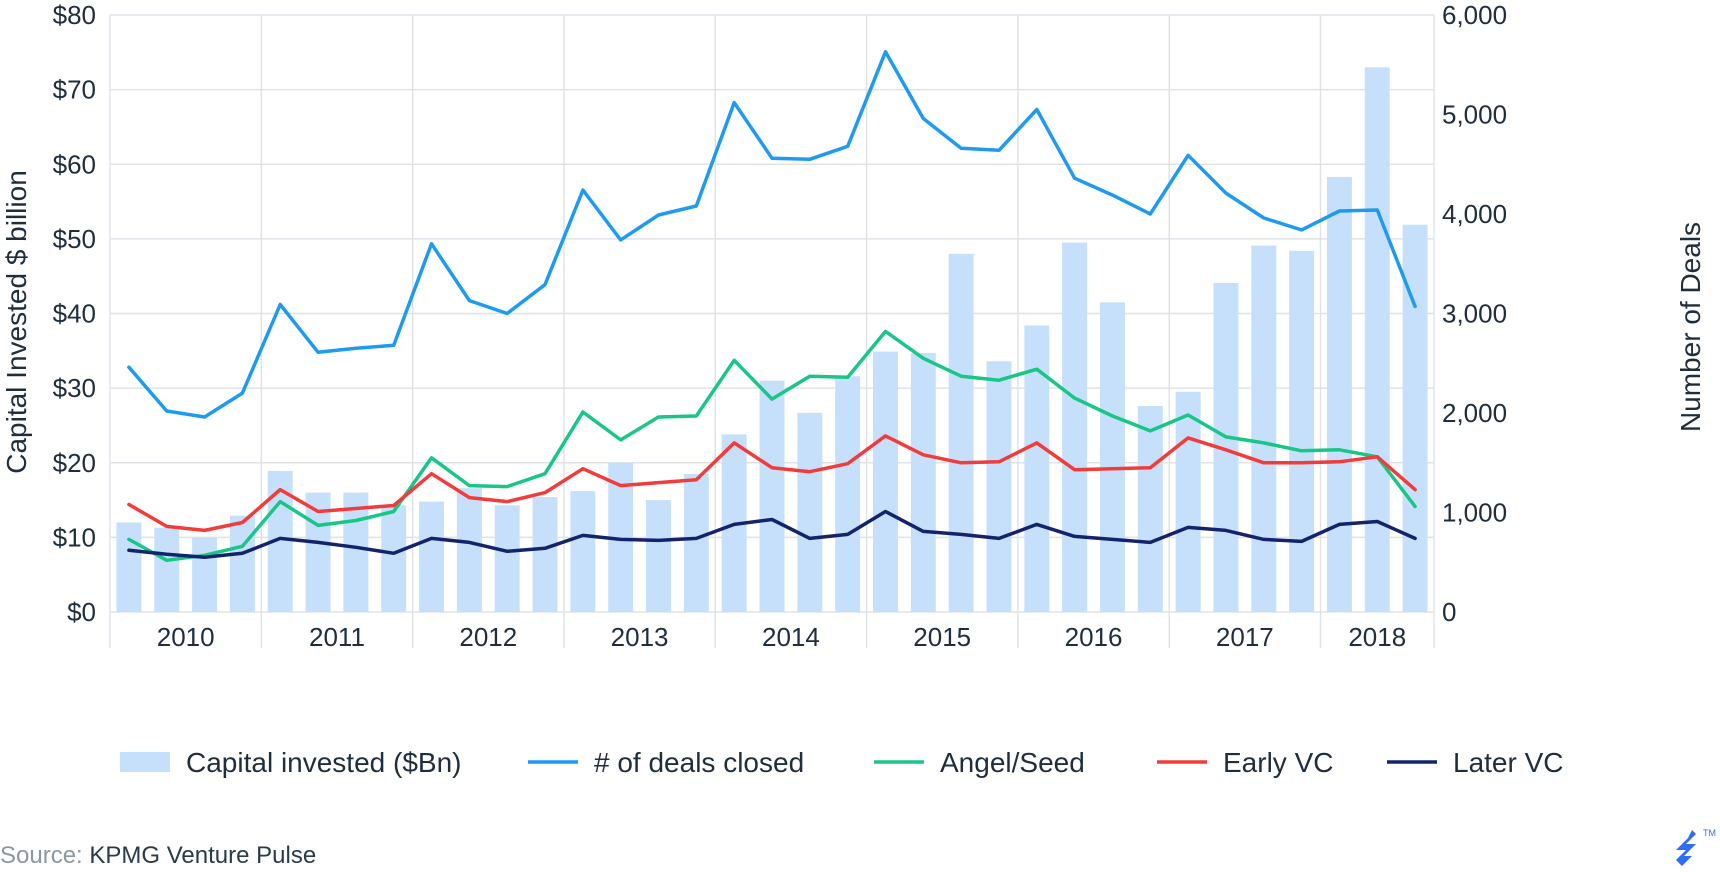  I want to click on legend-item: Angel/Seed, so click(979, 762).